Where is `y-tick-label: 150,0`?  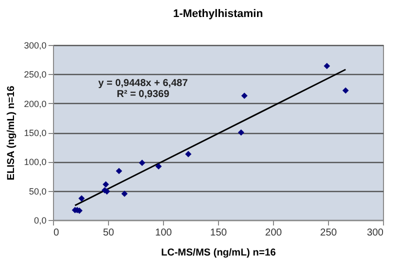 y-tick-label: 150,0 is located at coordinates (35, 133).